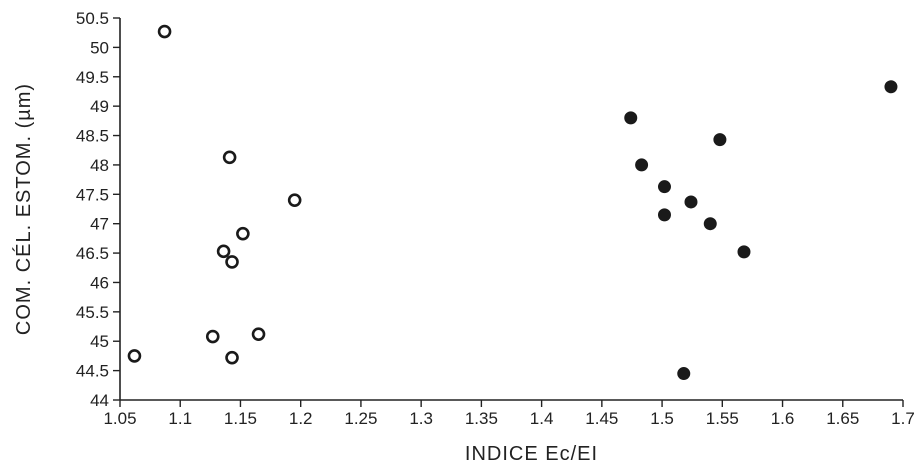 This screenshot has height=473, width=918. What do you see at coordinates (92, 371) in the screenshot?
I see `y-tick-label: 44.5` at bounding box center [92, 371].